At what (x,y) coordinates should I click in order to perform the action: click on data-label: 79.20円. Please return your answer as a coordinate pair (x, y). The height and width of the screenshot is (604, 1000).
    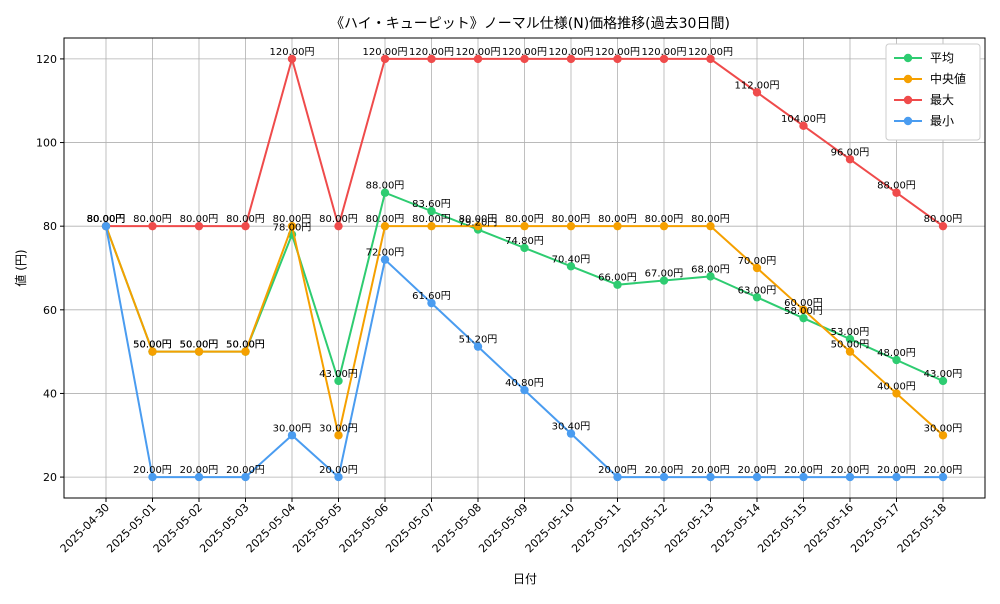
    Looking at the image, I should click on (478, 223).